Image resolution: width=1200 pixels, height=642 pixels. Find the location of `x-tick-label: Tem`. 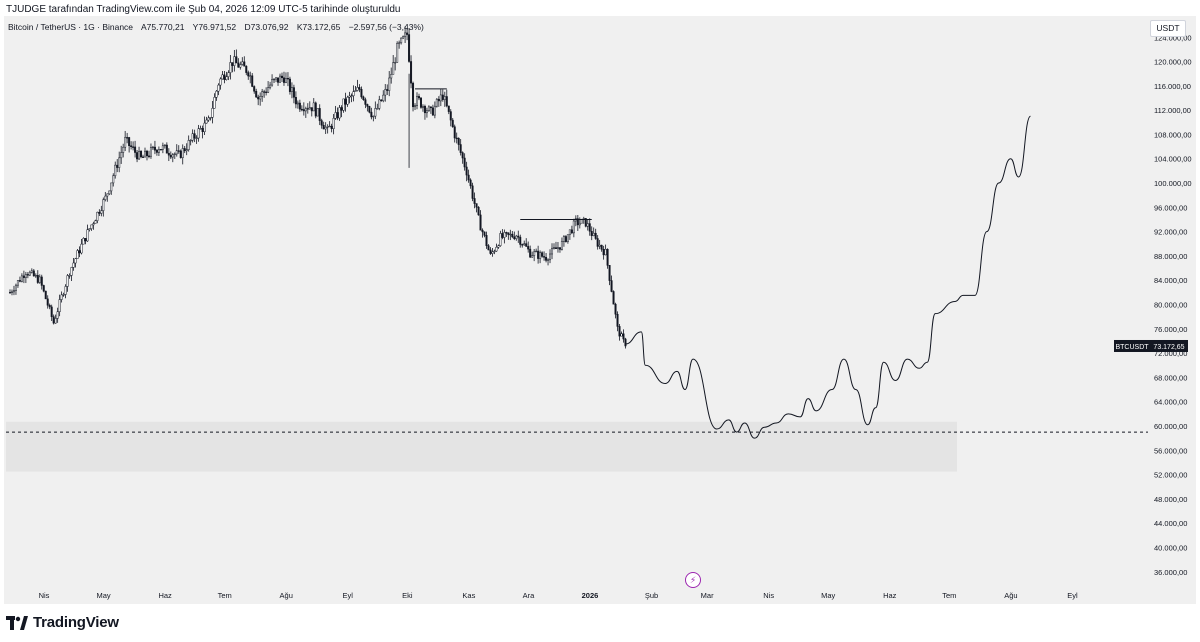

x-tick-label: Tem is located at coordinates (225, 595).